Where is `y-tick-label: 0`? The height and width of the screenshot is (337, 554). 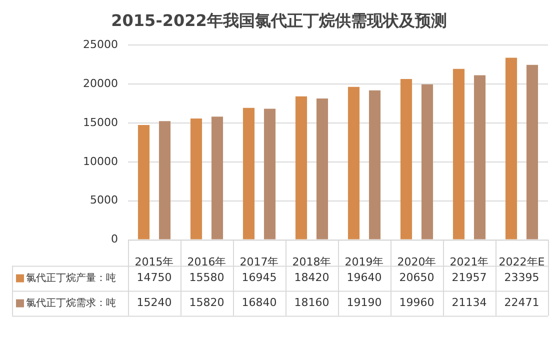
y-tick-label: 0 is located at coordinates (114, 239).